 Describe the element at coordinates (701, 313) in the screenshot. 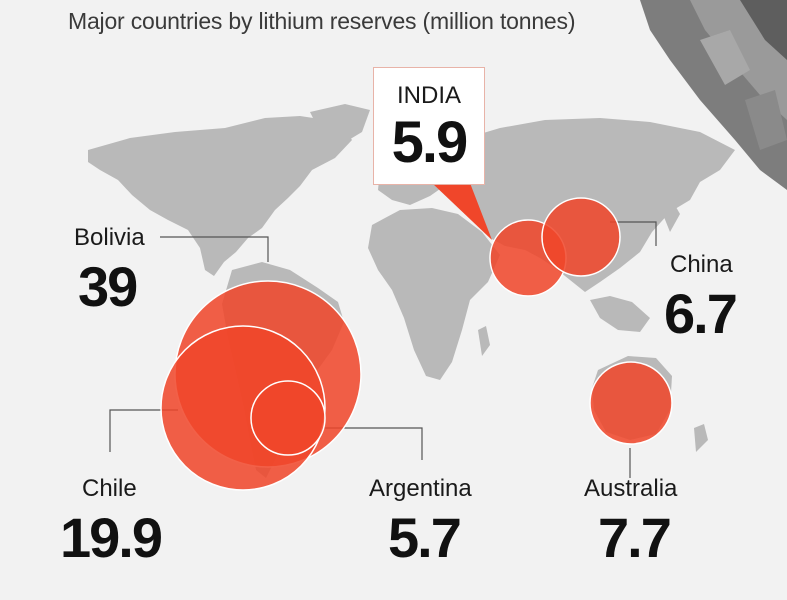

I see `china-value: 6.7` at that location.